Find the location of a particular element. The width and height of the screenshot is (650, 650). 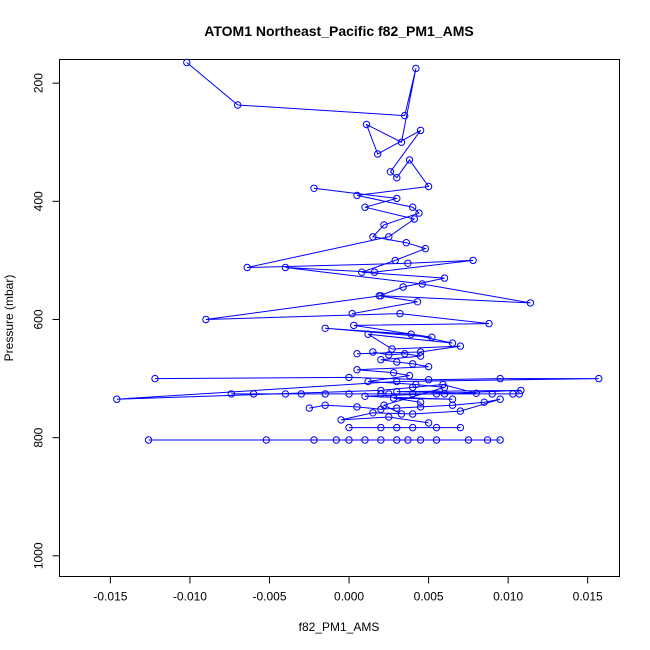

x-axis-label: f82_PM1_AMS is located at coordinates (339, 627).